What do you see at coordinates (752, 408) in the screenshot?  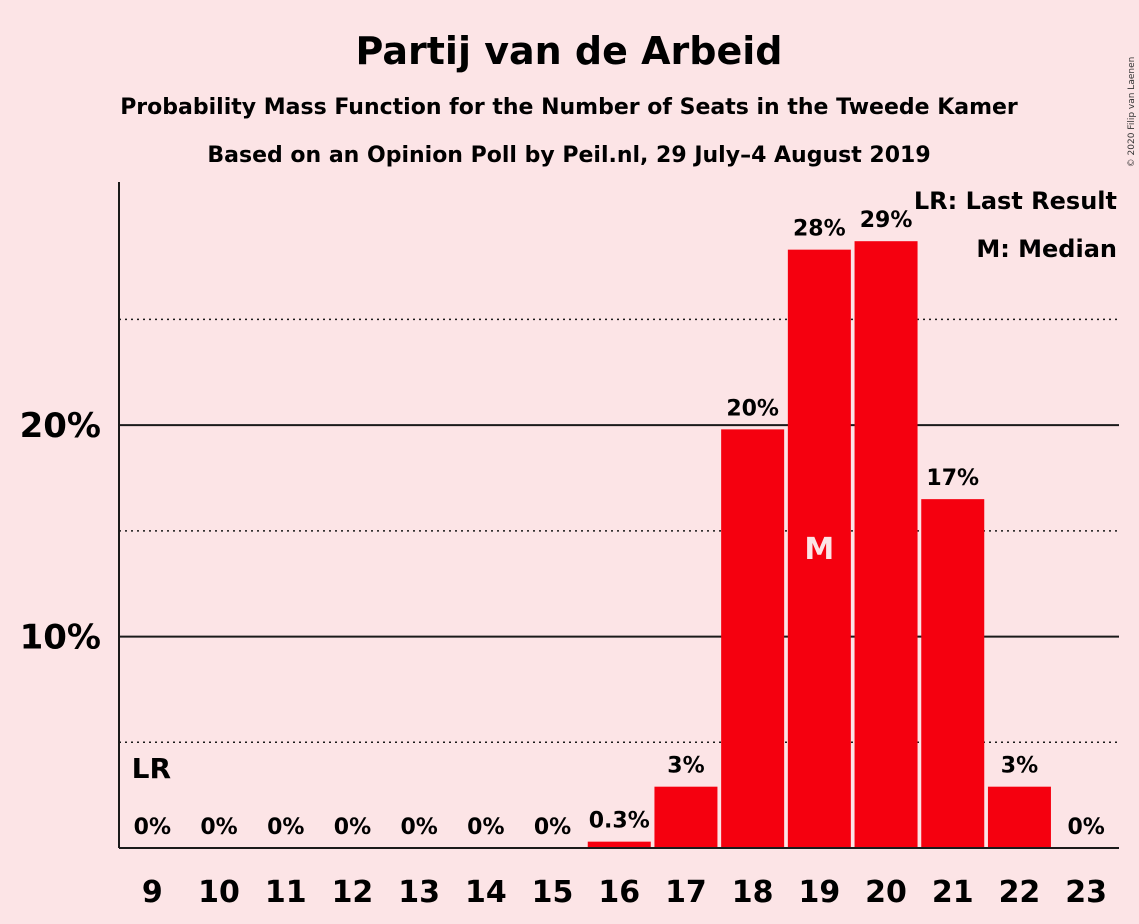 I see `data-label: 20%` at bounding box center [752, 408].